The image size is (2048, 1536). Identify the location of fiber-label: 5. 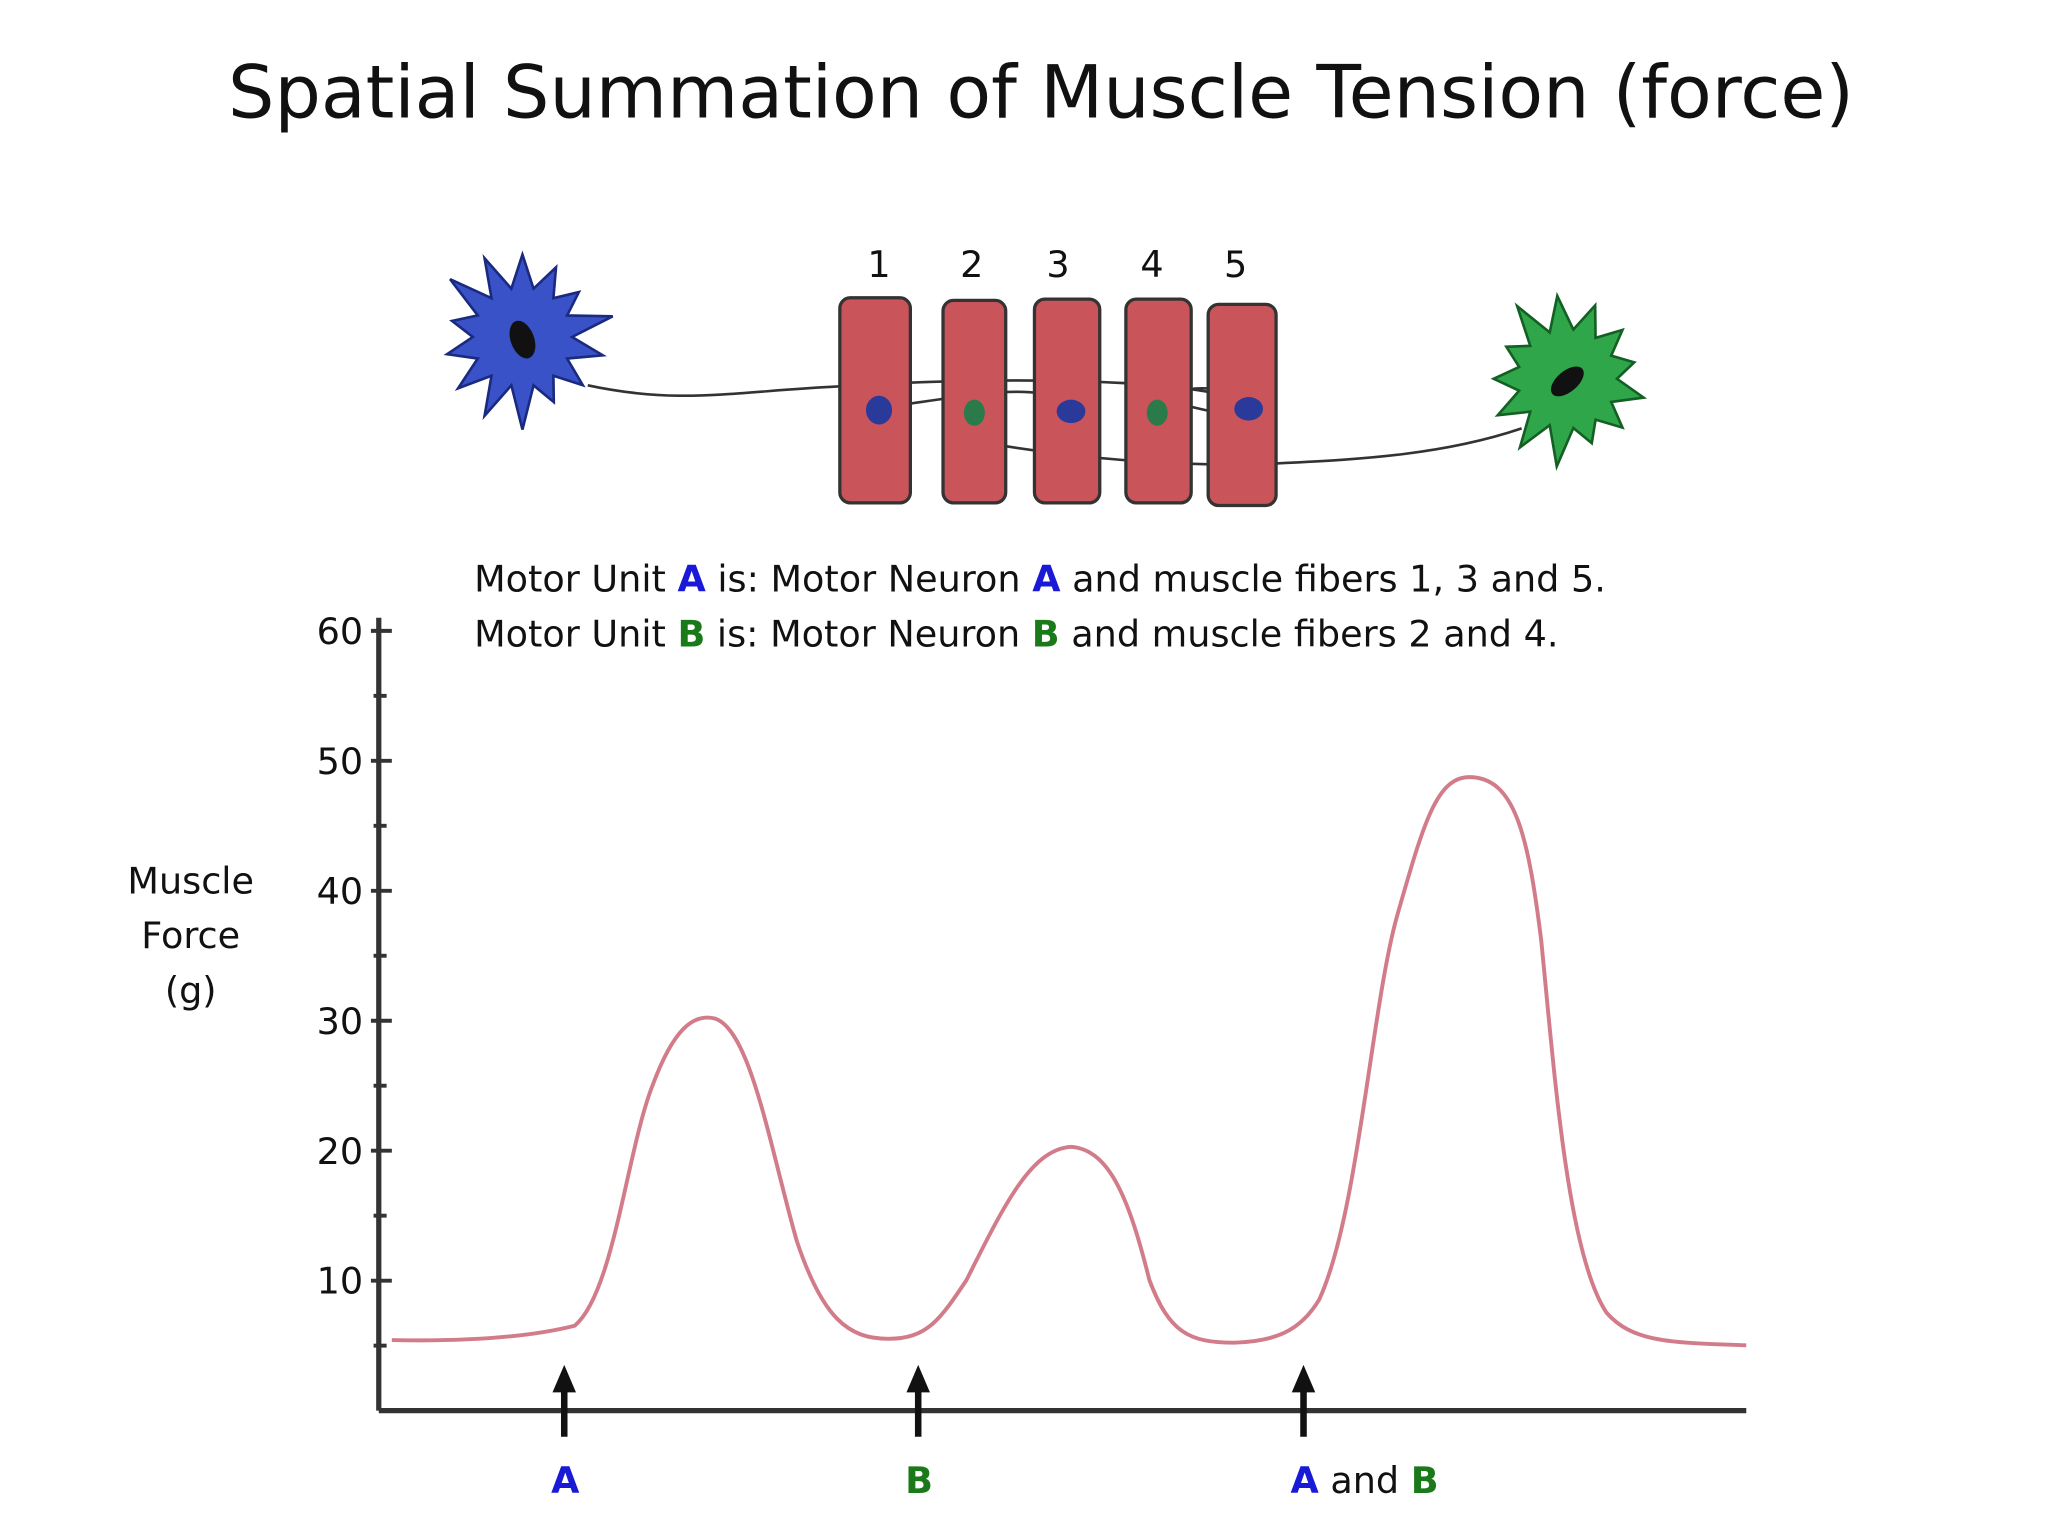
(1235, 264).